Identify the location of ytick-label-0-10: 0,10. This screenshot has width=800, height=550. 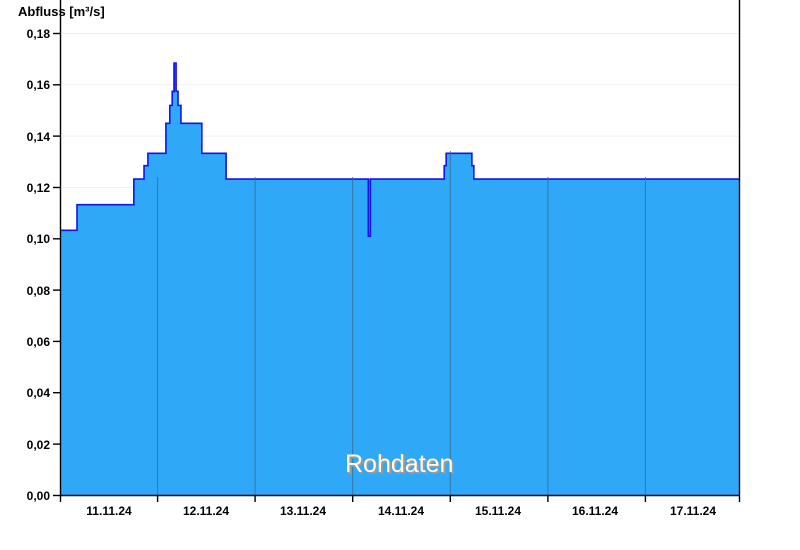
(38, 239).